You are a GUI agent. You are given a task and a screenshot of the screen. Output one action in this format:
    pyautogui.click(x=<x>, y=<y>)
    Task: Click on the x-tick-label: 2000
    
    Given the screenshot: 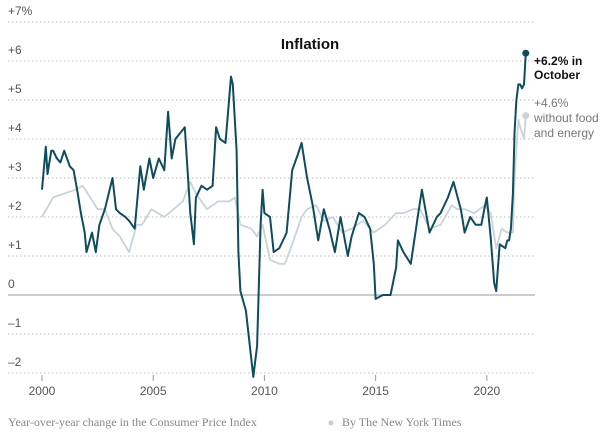 What is the action you would take?
    pyautogui.click(x=42, y=391)
    